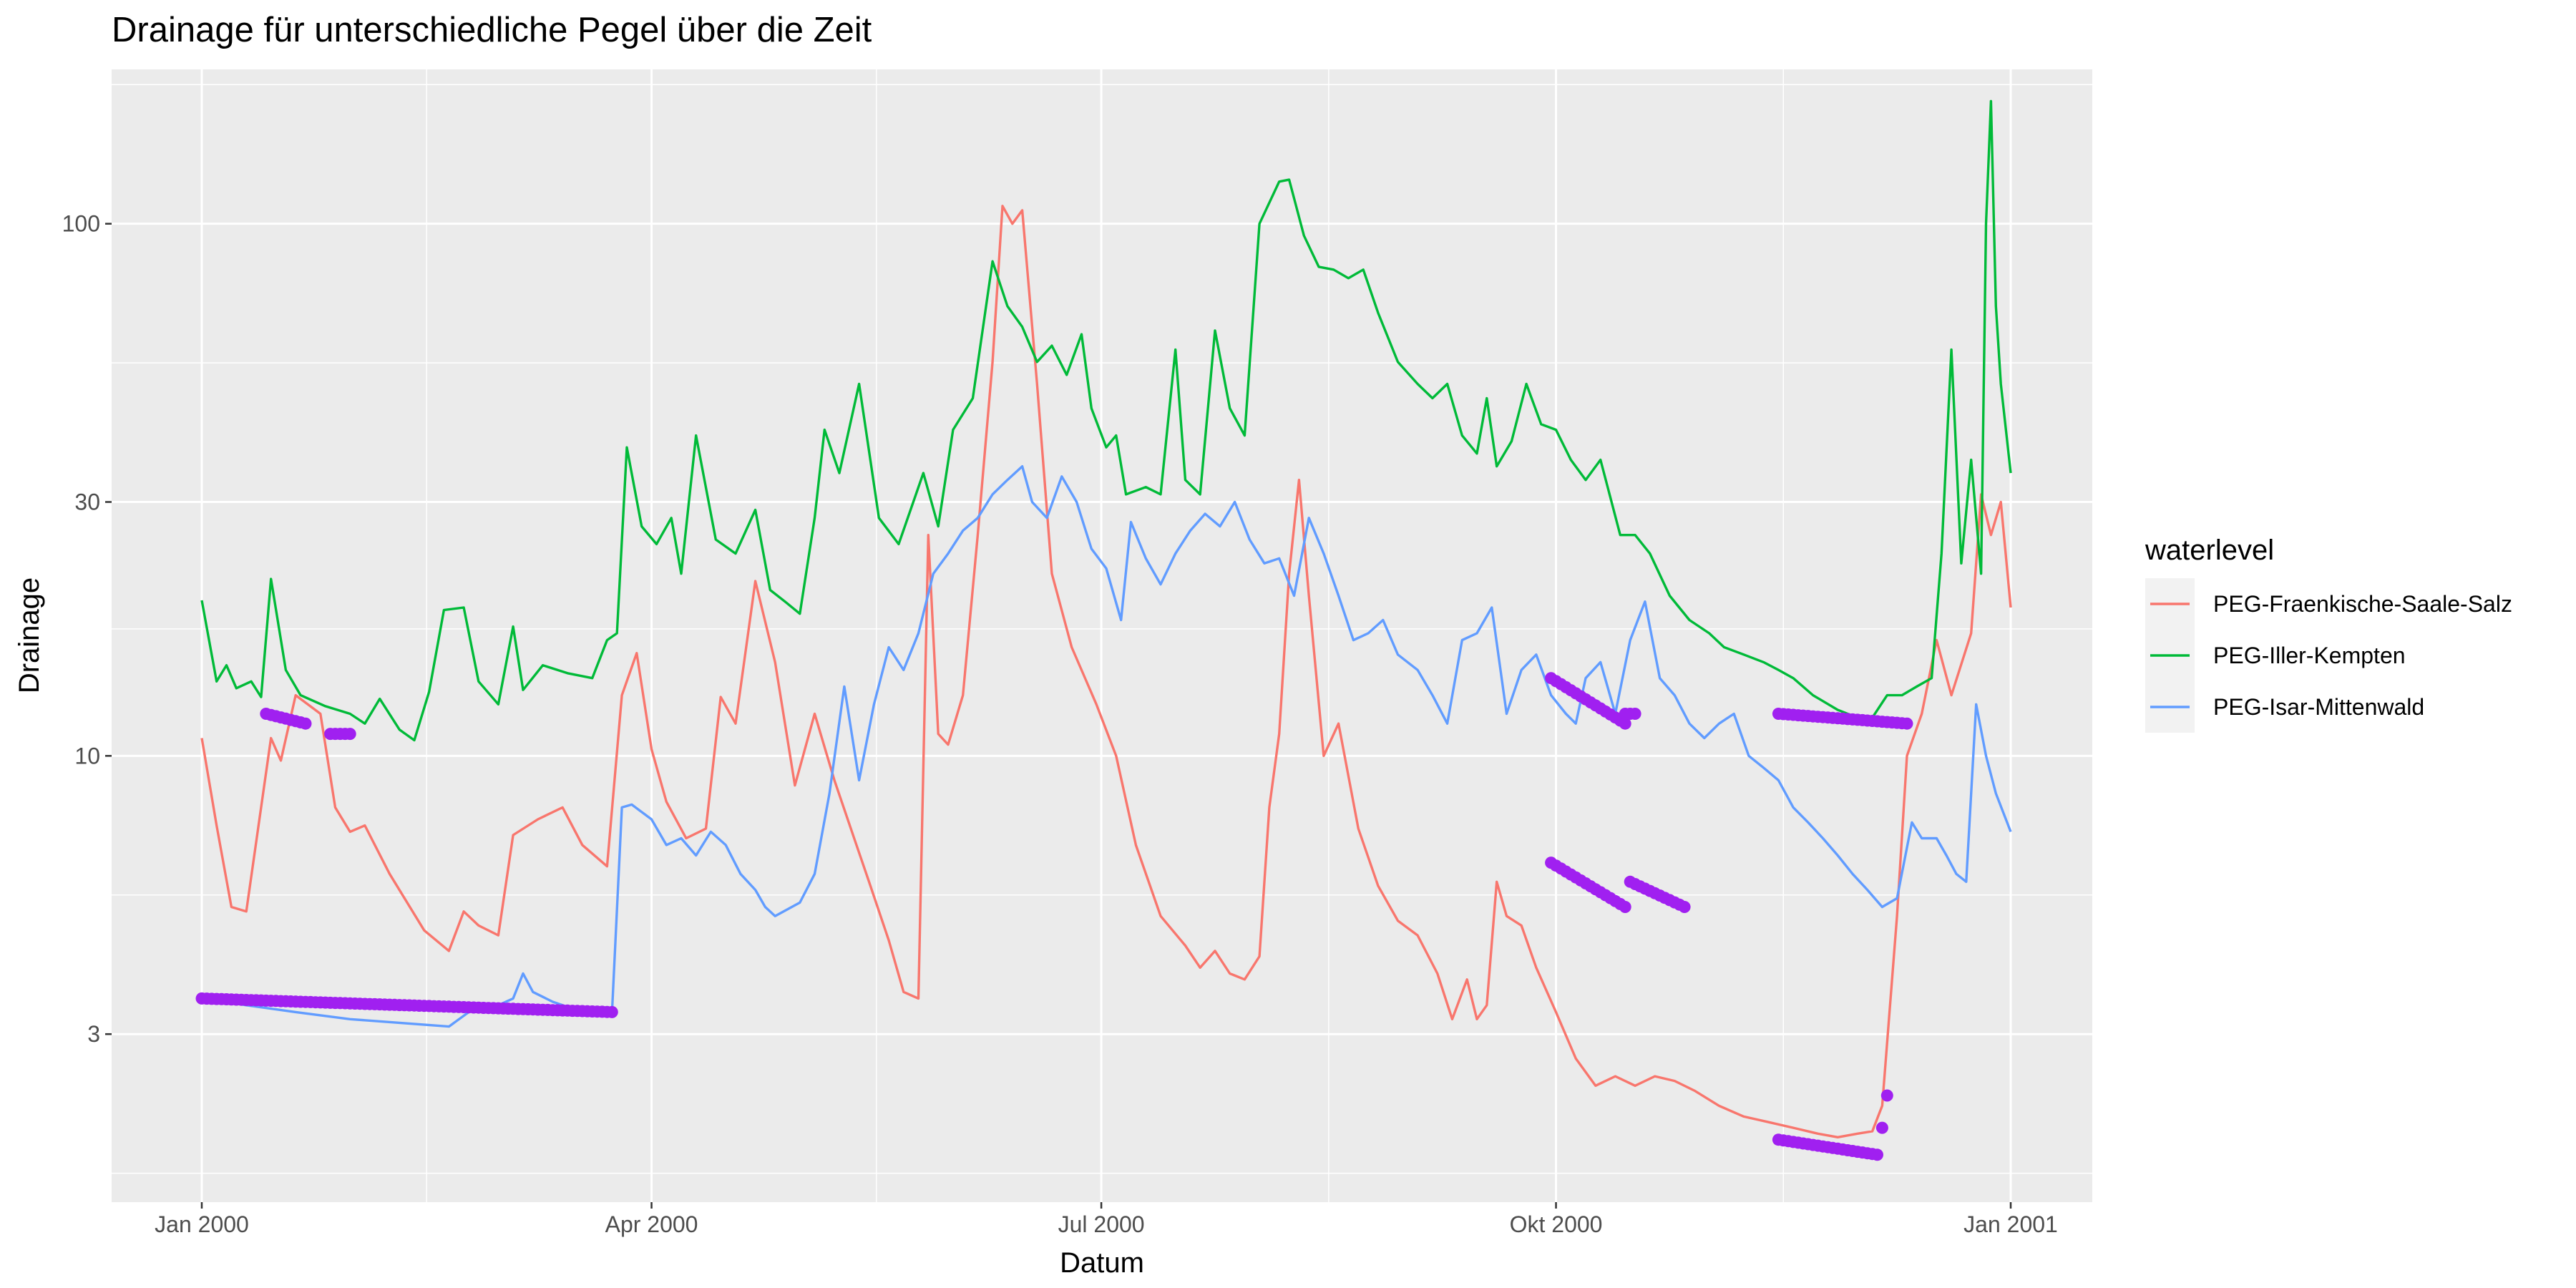 This screenshot has width=2576, height=1288. I want to click on x-tick-label: Okt 2000, so click(1556, 1224).